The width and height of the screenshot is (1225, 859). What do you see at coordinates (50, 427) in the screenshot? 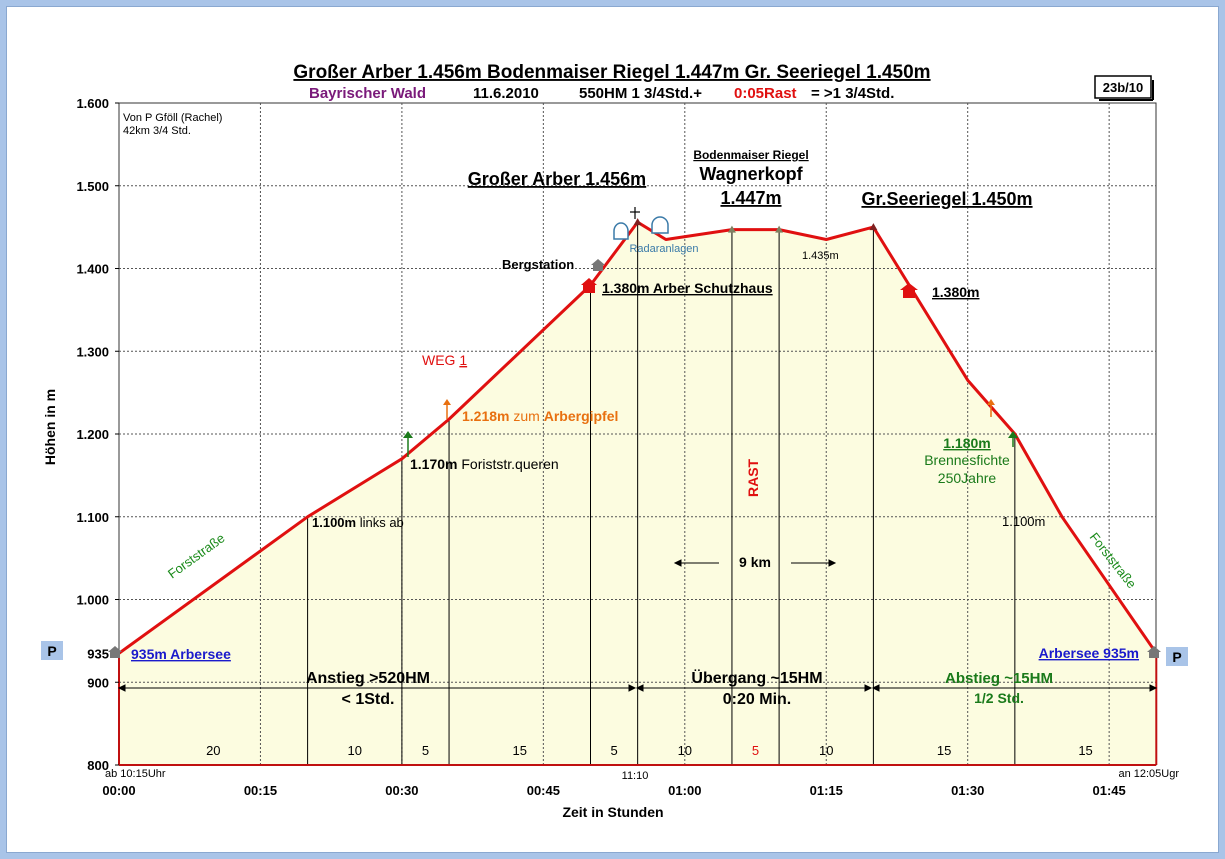
I see `y-axis-title: Höhen in m` at bounding box center [50, 427].